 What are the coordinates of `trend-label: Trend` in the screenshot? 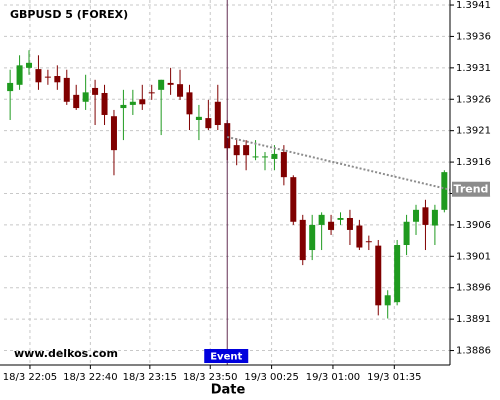 It's located at (471, 189).